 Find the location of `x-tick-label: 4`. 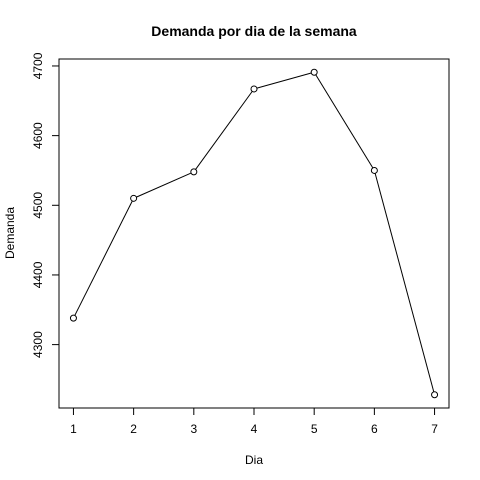

x-tick-label: 4 is located at coordinates (254, 429).